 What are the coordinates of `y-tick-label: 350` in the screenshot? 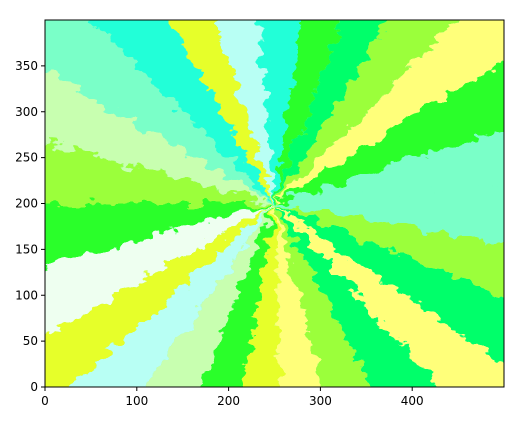 It's located at (26, 66).